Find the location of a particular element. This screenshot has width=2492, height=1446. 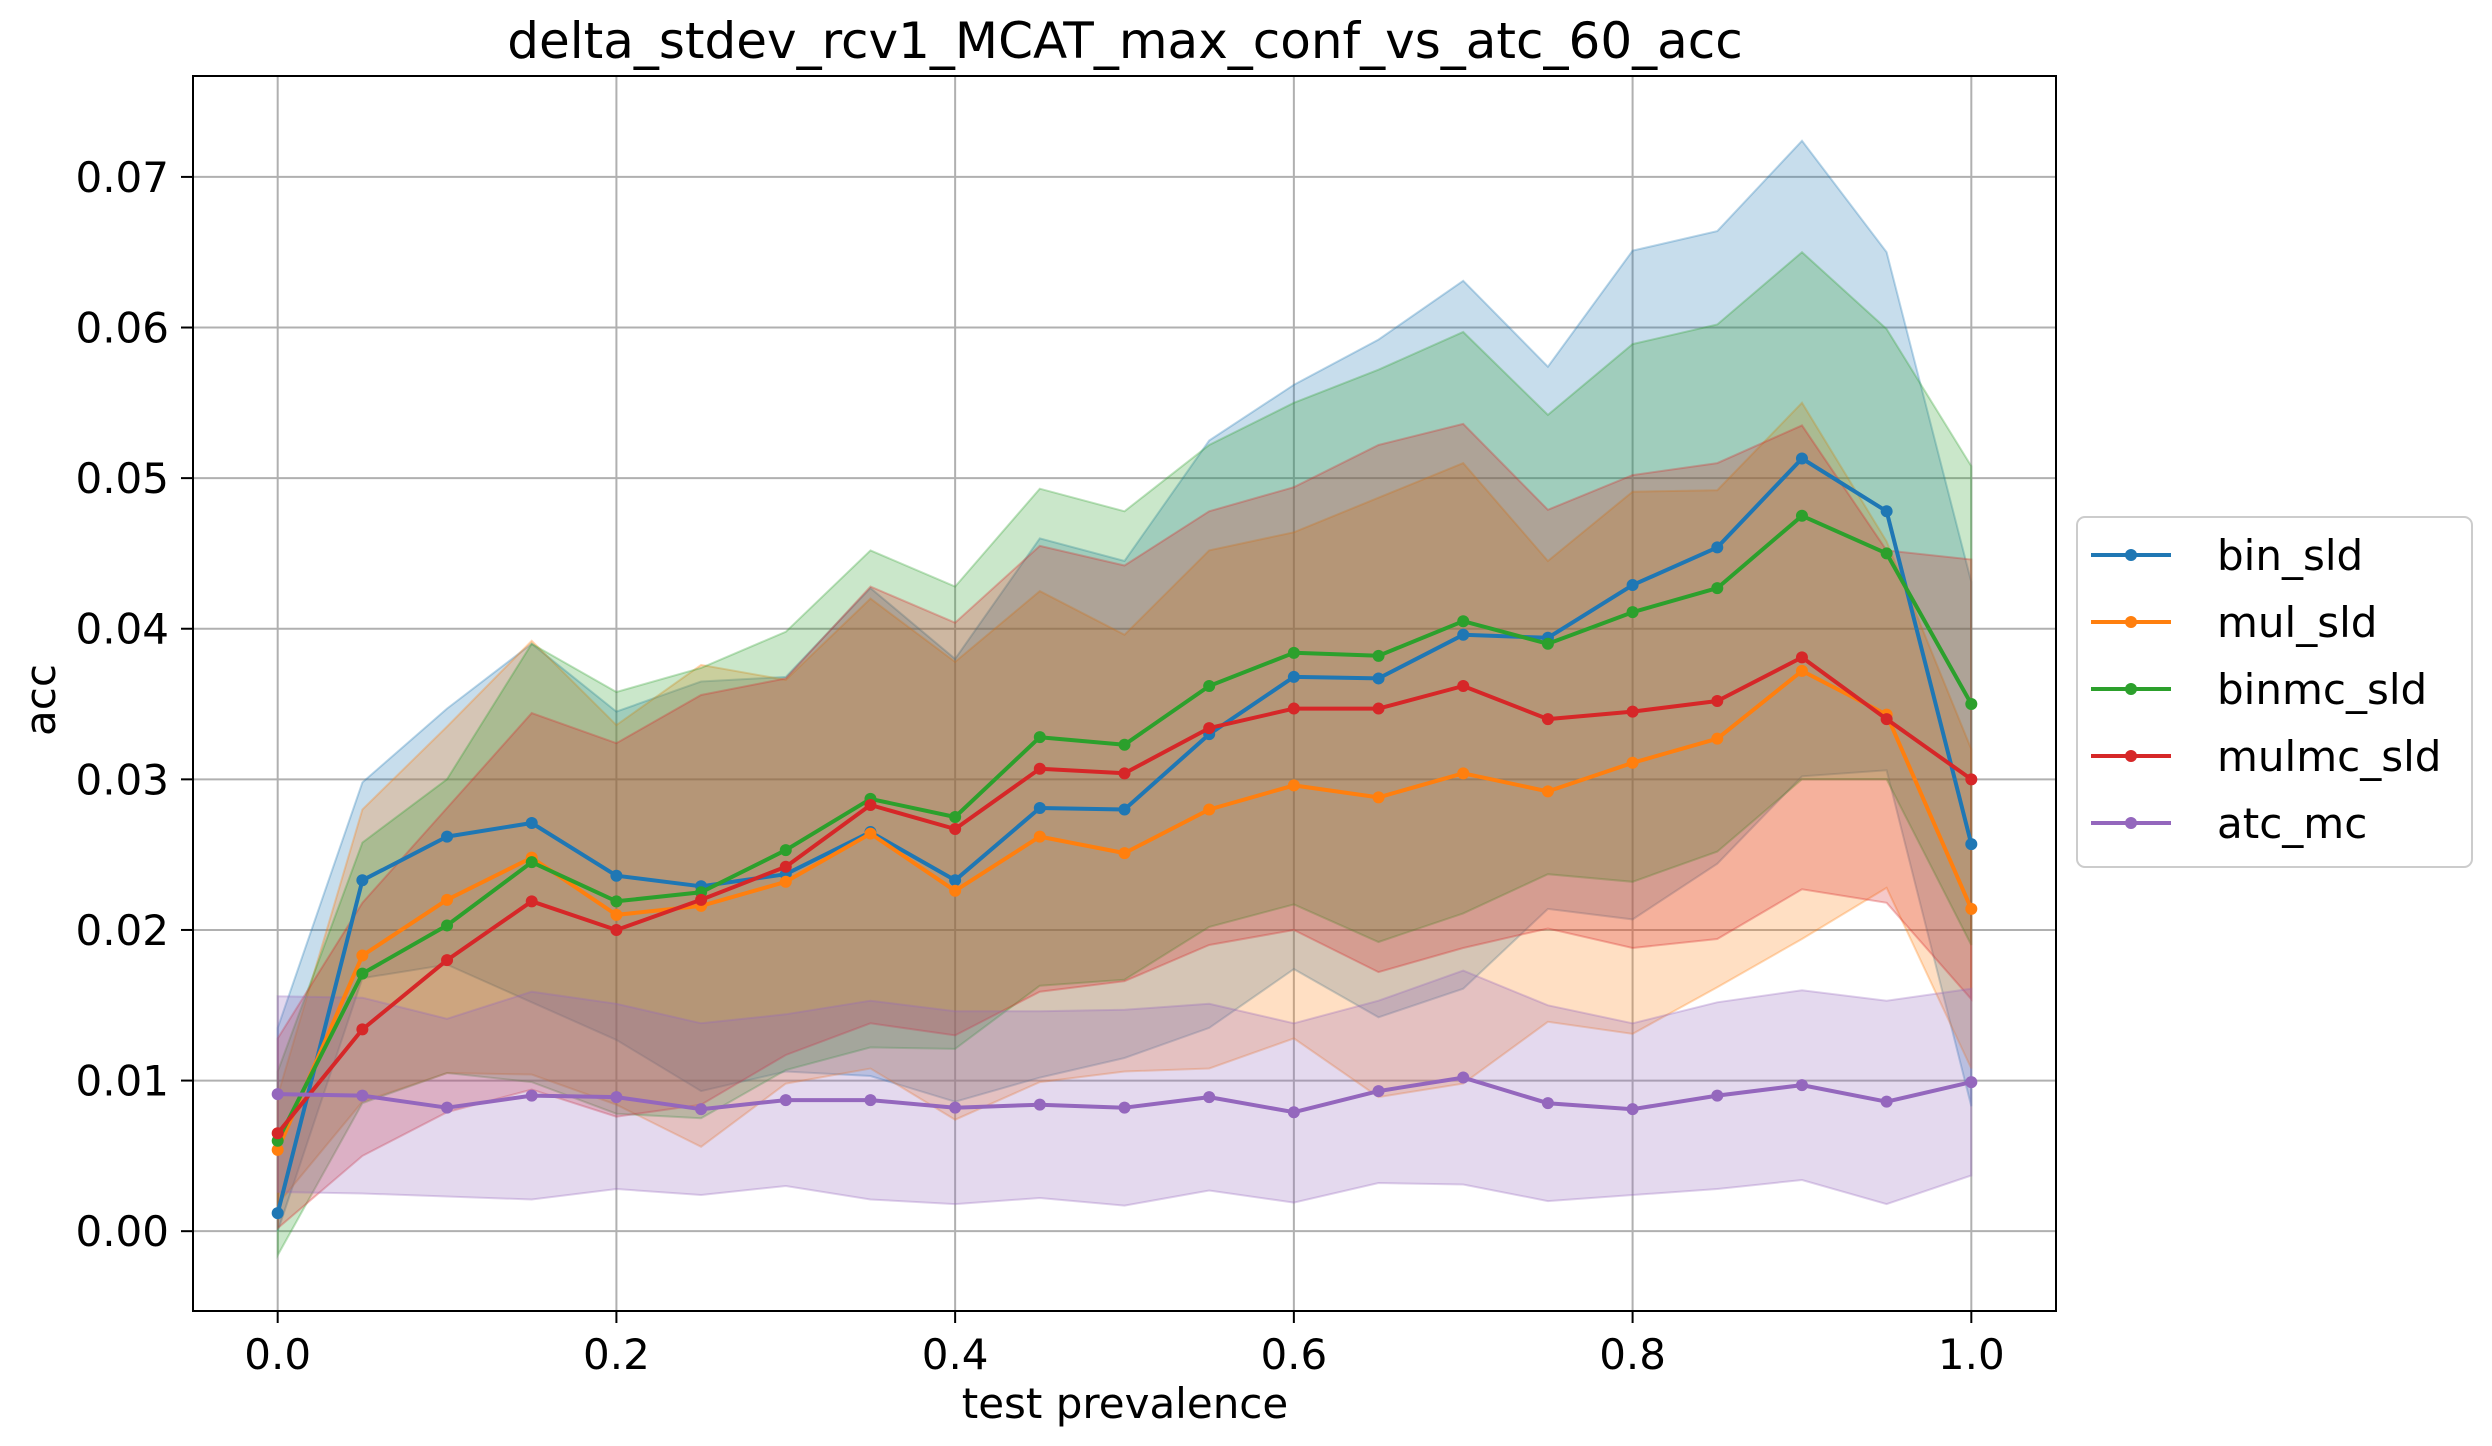

legend-label-mul_sld: mul_sld is located at coordinates (2297, 622).